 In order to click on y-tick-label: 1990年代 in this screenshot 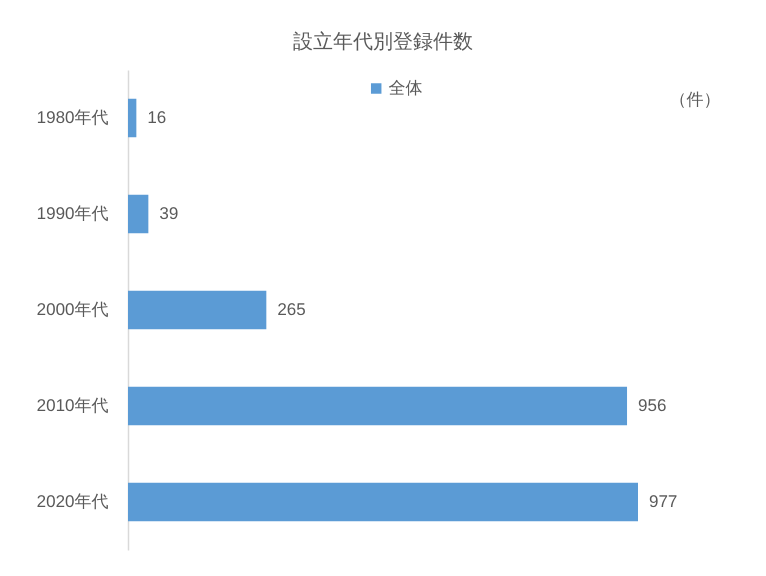, I will do `click(72, 213)`.